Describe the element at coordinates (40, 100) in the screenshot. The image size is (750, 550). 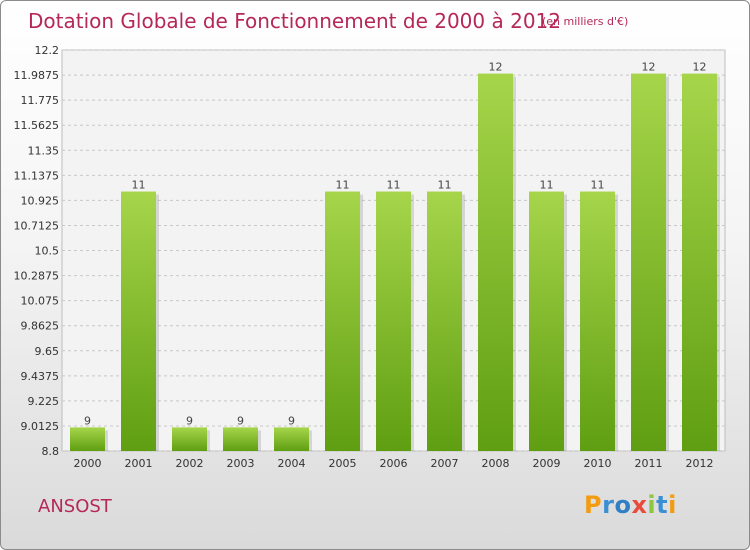
I see `y-tick-label: 11.775` at that location.